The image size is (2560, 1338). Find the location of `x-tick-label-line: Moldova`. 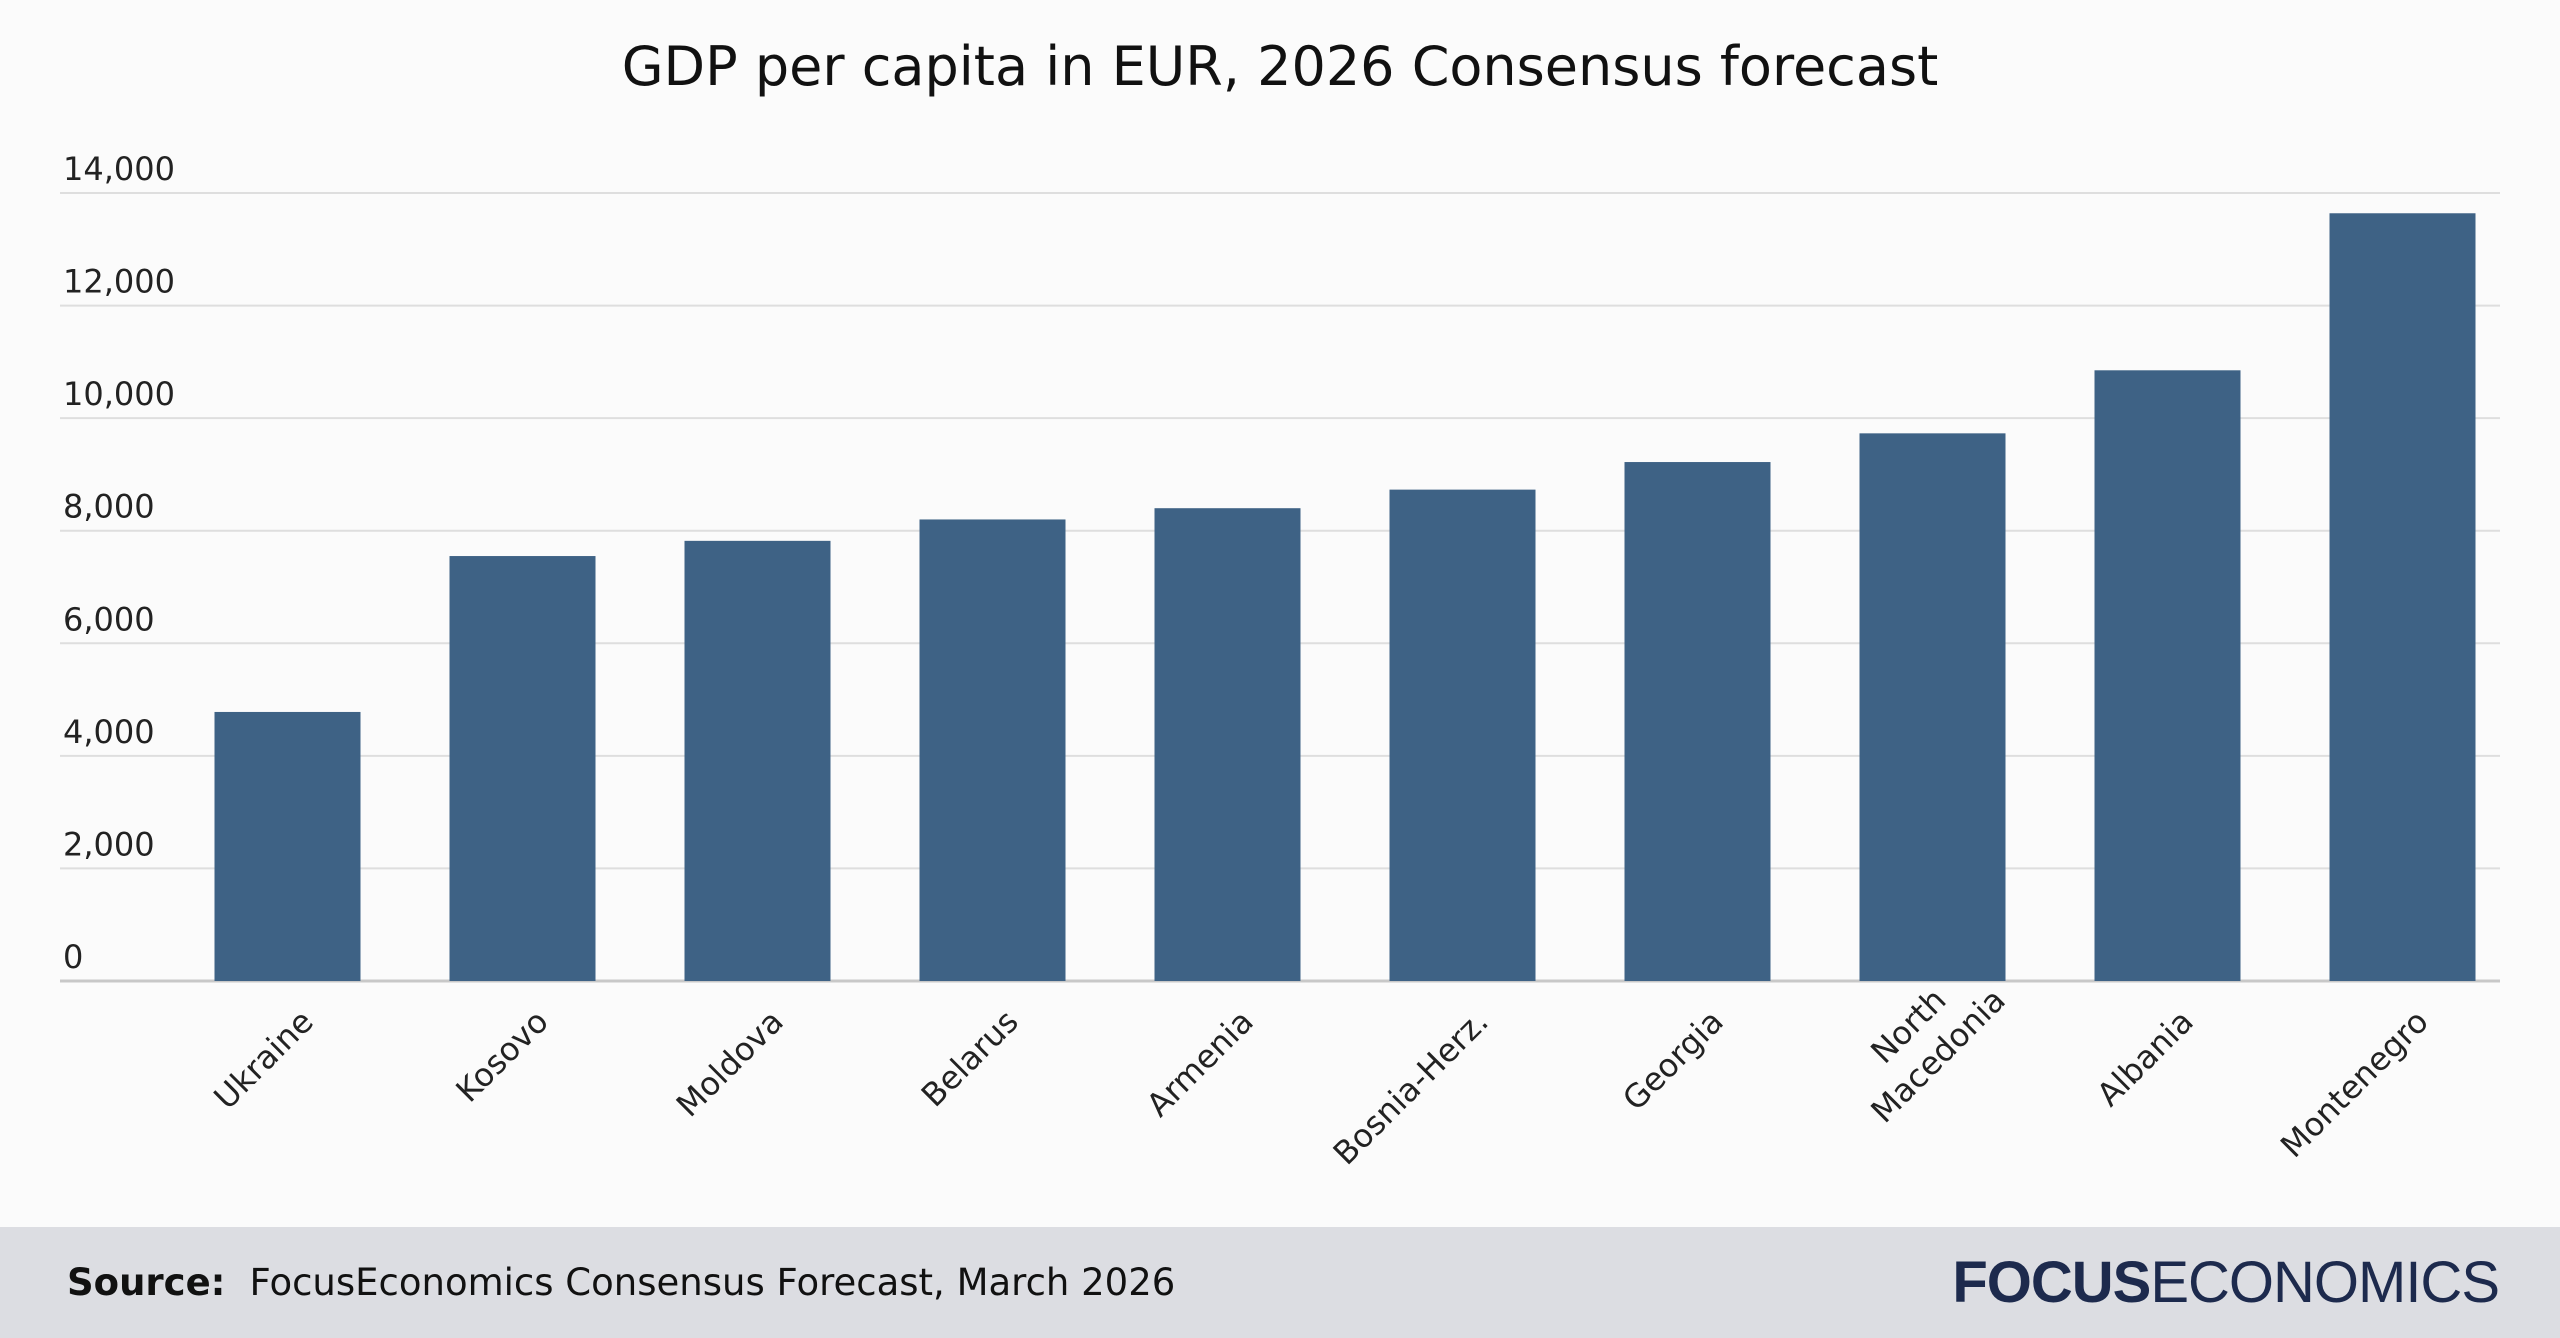

x-tick-label-line: Moldova is located at coordinates (730, 1063).